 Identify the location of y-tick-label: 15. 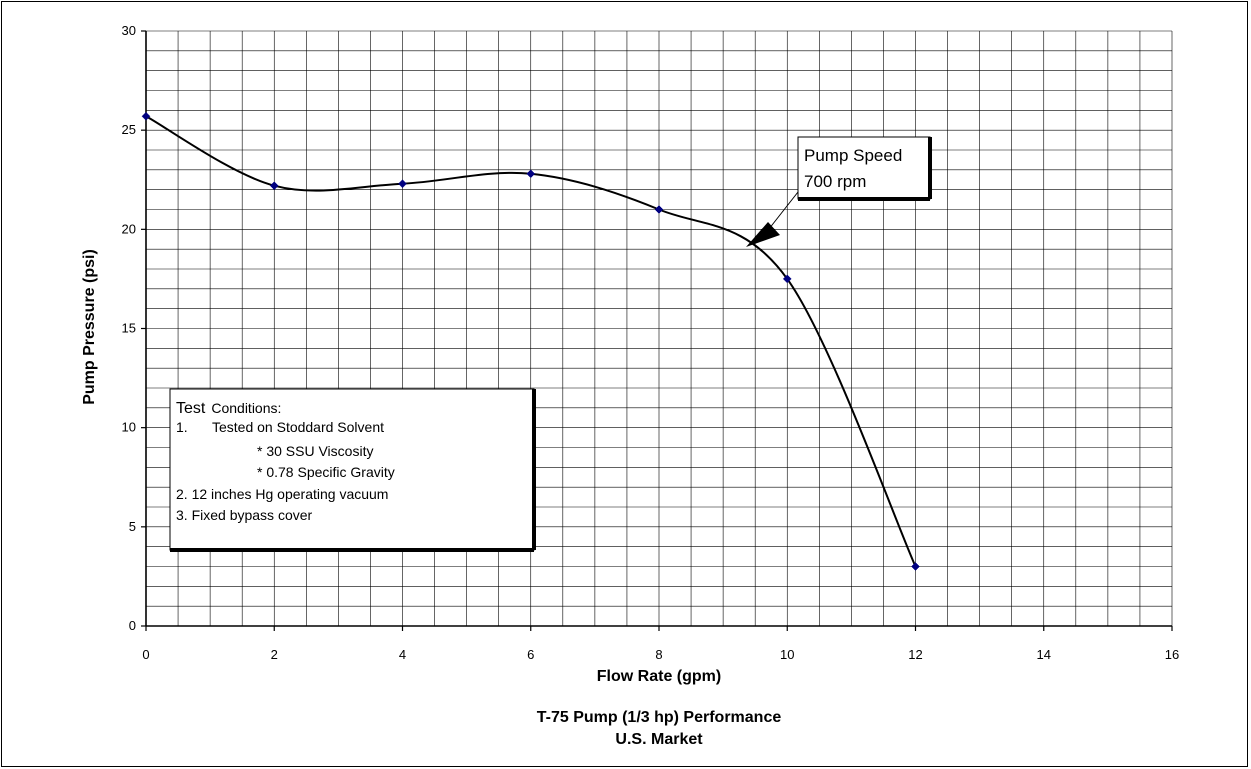
(129, 328).